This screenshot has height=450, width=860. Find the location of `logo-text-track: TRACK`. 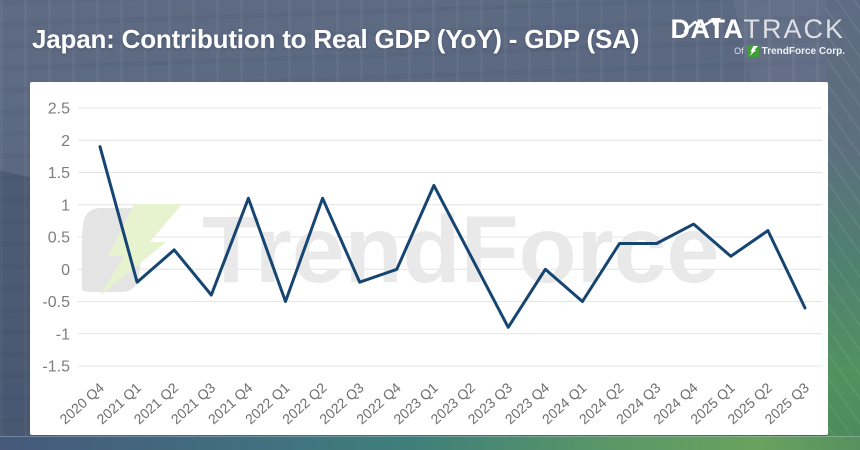

logo-text-track: TRACK is located at coordinates (794, 29).